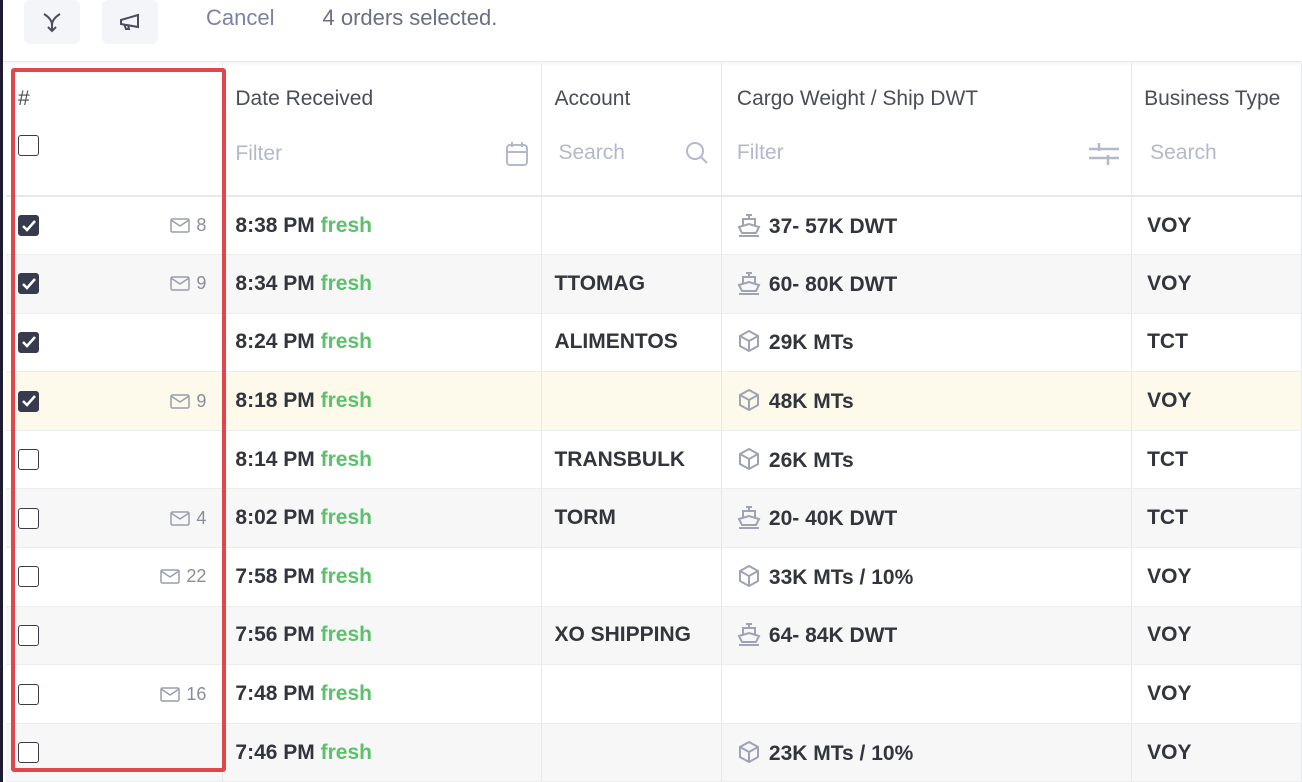 The image size is (1302, 782). I want to click on cargo-cell: 64- 84K DWT, so click(927, 636).